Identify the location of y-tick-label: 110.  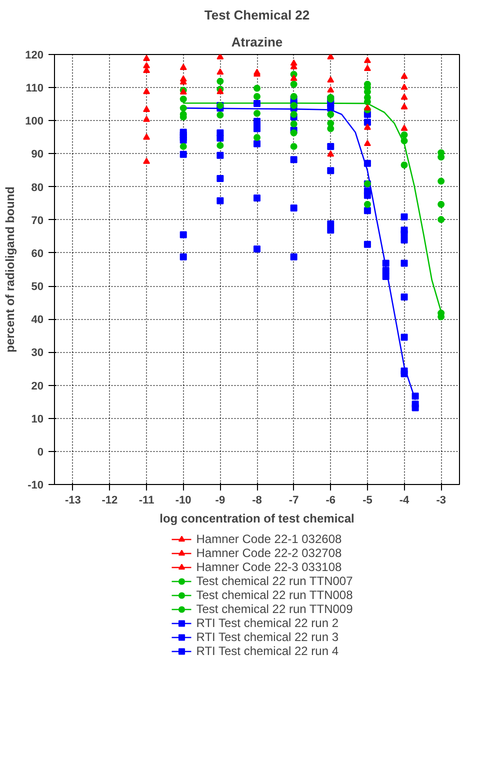
(35, 88).